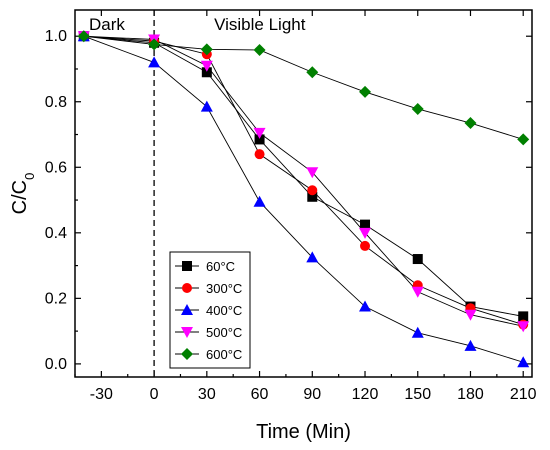 This screenshot has width=550, height=450. I want to click on x-tick-label: 90, so click(312, 394).